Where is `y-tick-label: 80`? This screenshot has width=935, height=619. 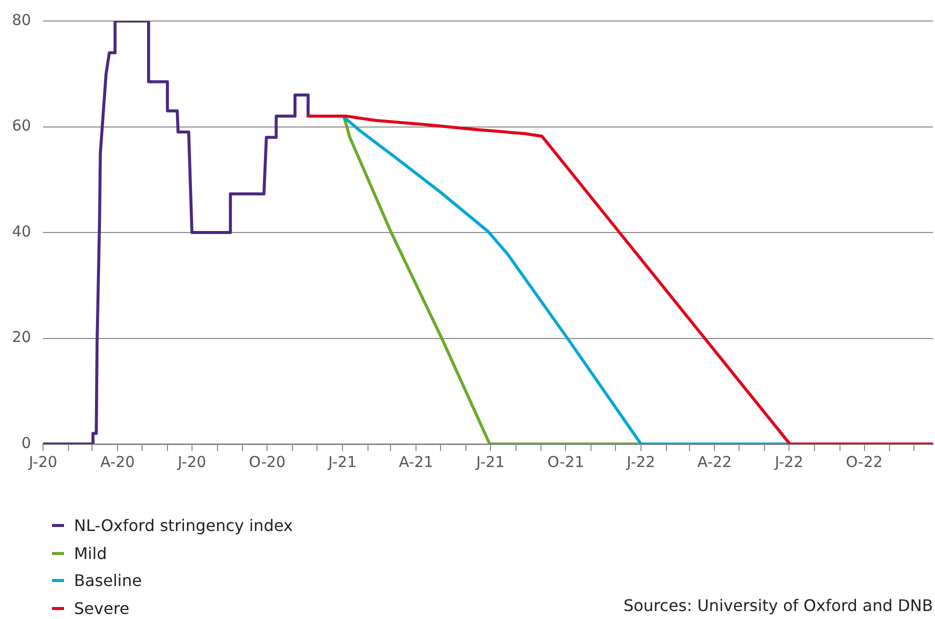 y-tick-label: 80 is located at coordinates (22, 19).